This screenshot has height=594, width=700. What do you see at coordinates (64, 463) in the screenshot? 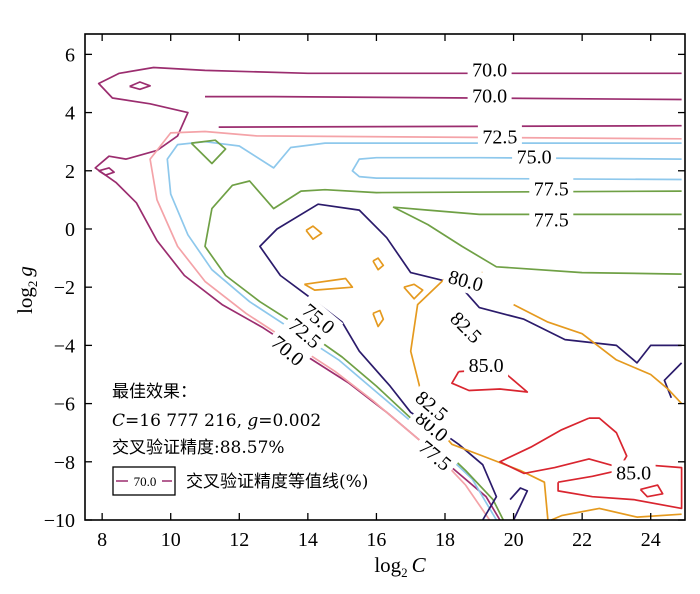
I see `y-tick-label: −8` at bounding box center [64, 463].